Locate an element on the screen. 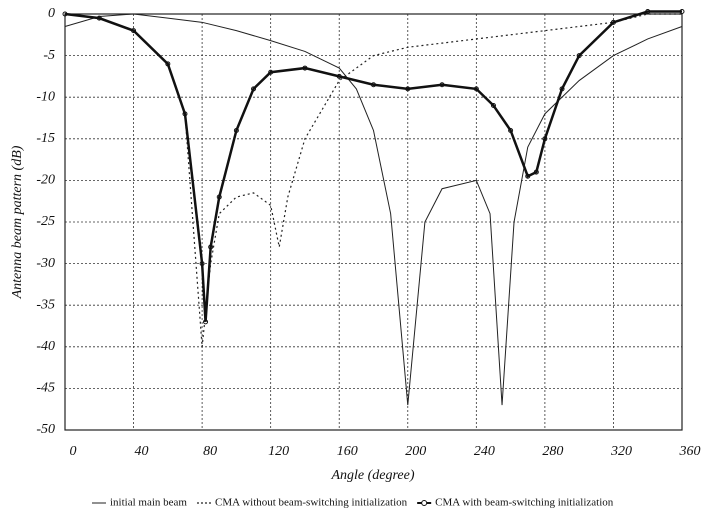 The width and height of the screenshot is (702, 513). x-tick-label: 200 is located at coordinates (415, 451).